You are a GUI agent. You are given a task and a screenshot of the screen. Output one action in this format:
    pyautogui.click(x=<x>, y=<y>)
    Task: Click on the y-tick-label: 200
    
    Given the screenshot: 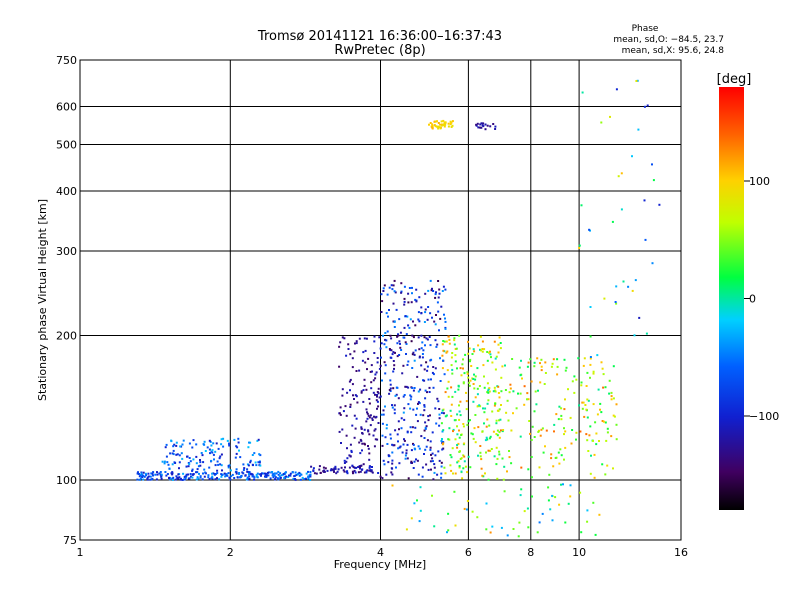 What is the action you would take?
    pyautogui.click(x=66, y=336)
    